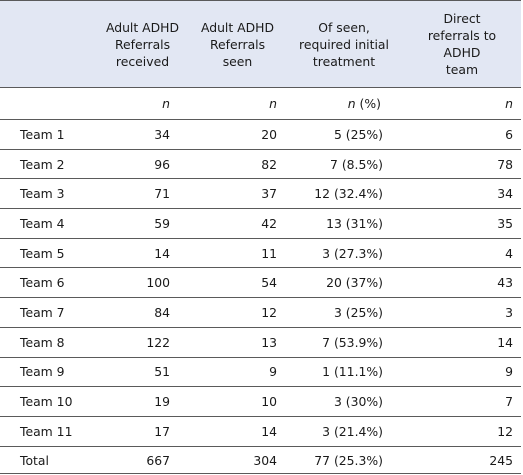 This screenshot has width=523, height=475. What do you see at coordinates (237, 460) in the screenshot?
I see `seen-cell: 304` at bounding box center [237, 460].